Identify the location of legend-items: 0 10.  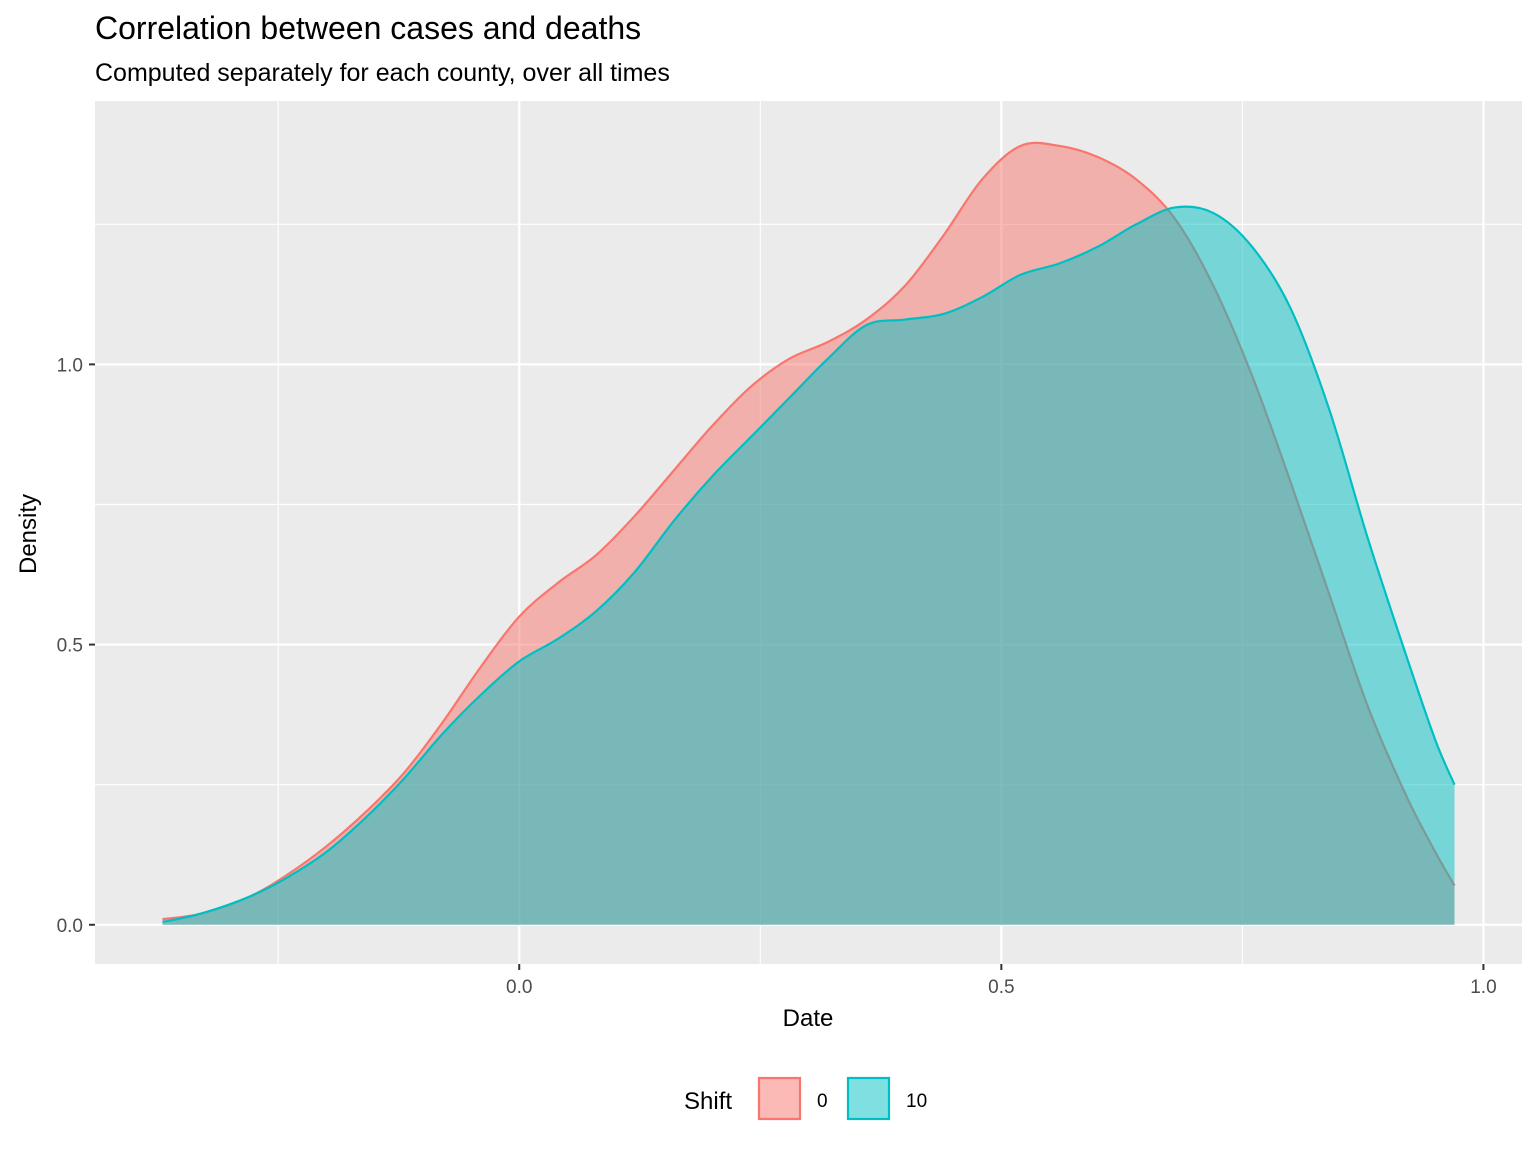
(842, 1098).